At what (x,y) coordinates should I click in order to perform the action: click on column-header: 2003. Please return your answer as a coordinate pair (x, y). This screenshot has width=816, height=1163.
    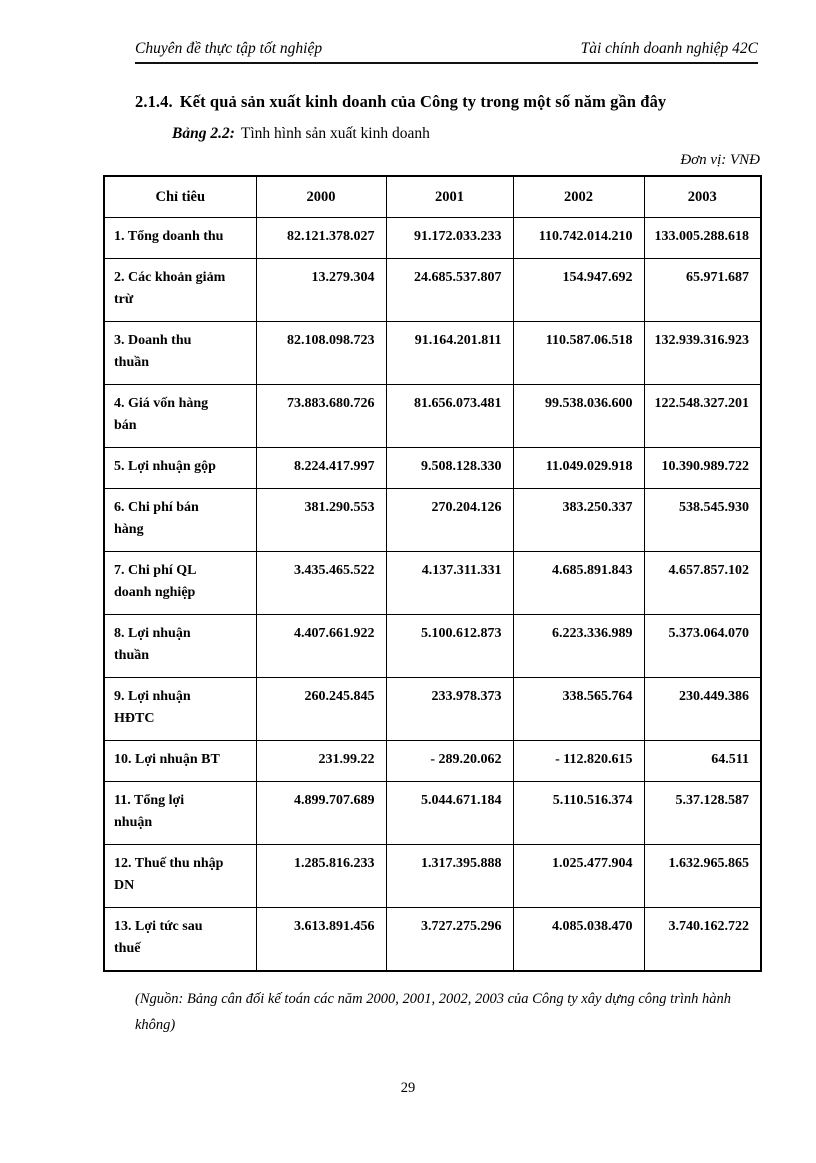
    Looking at the image, I should click on (702, 196).